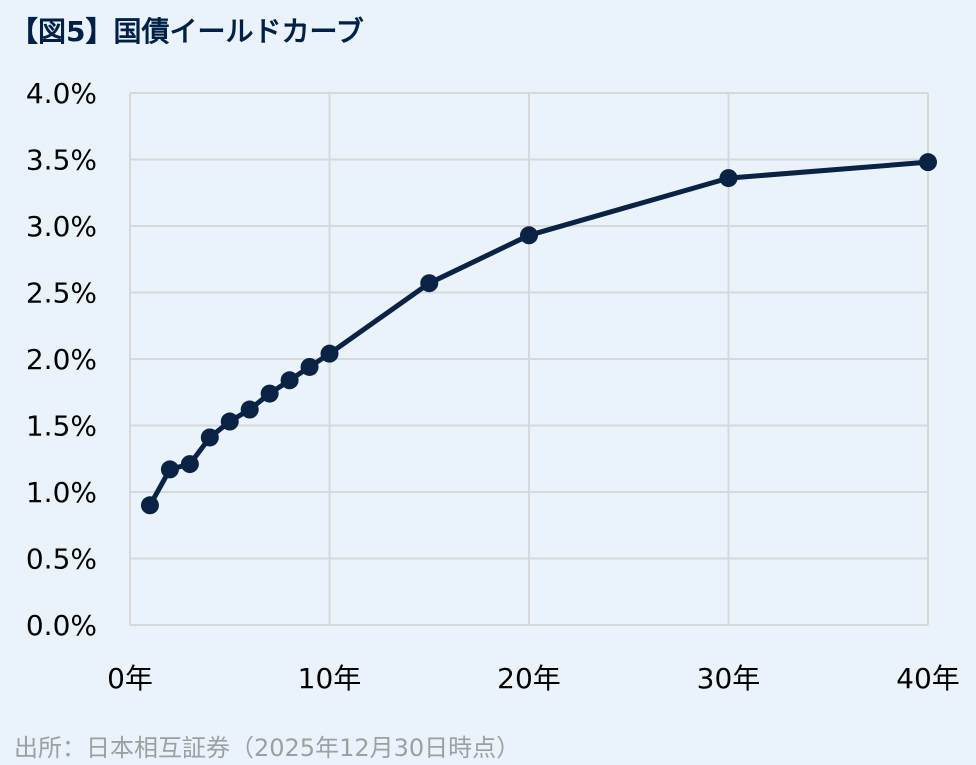 This screenshot has width=976, height=765. Describe the element at coordinates (330, 678) in the screenshot. I see `x-tick-label: 10年` at that location.